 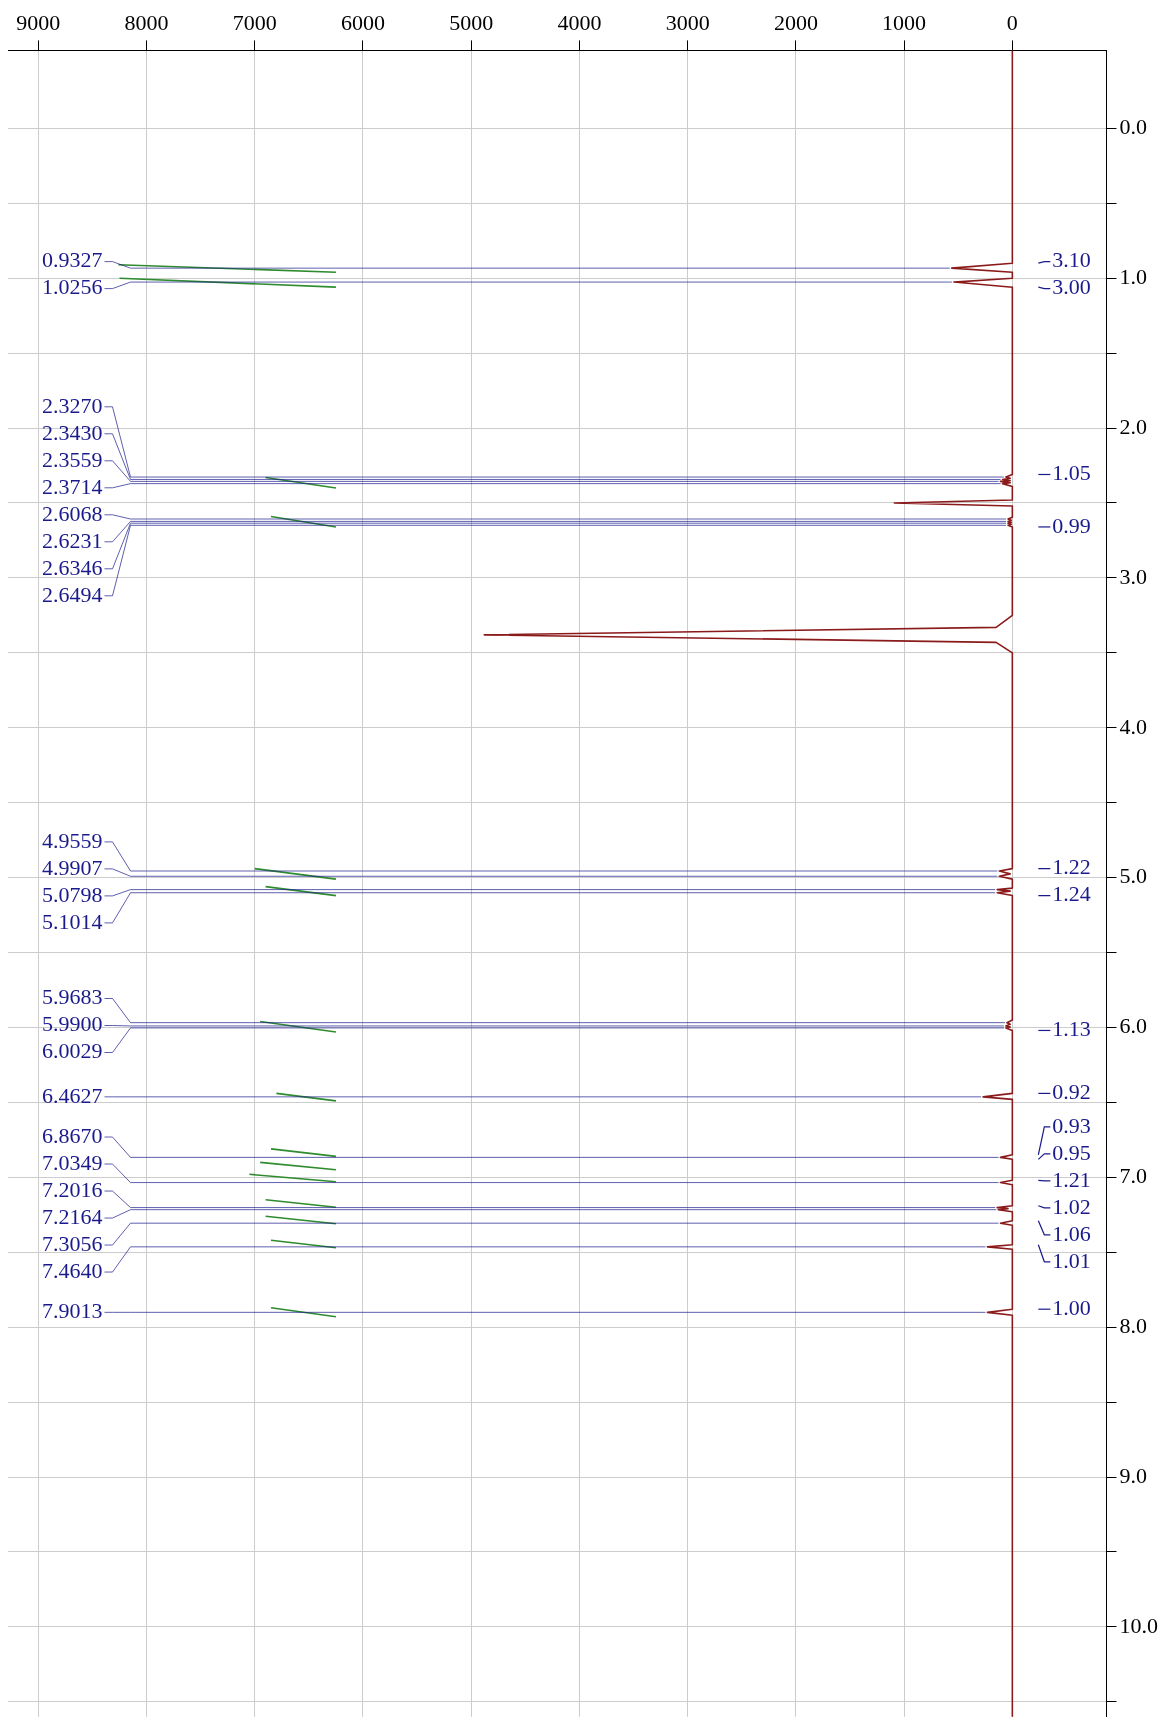 I want to click on x-tick-label: 8000, so click(x=146, y=22).